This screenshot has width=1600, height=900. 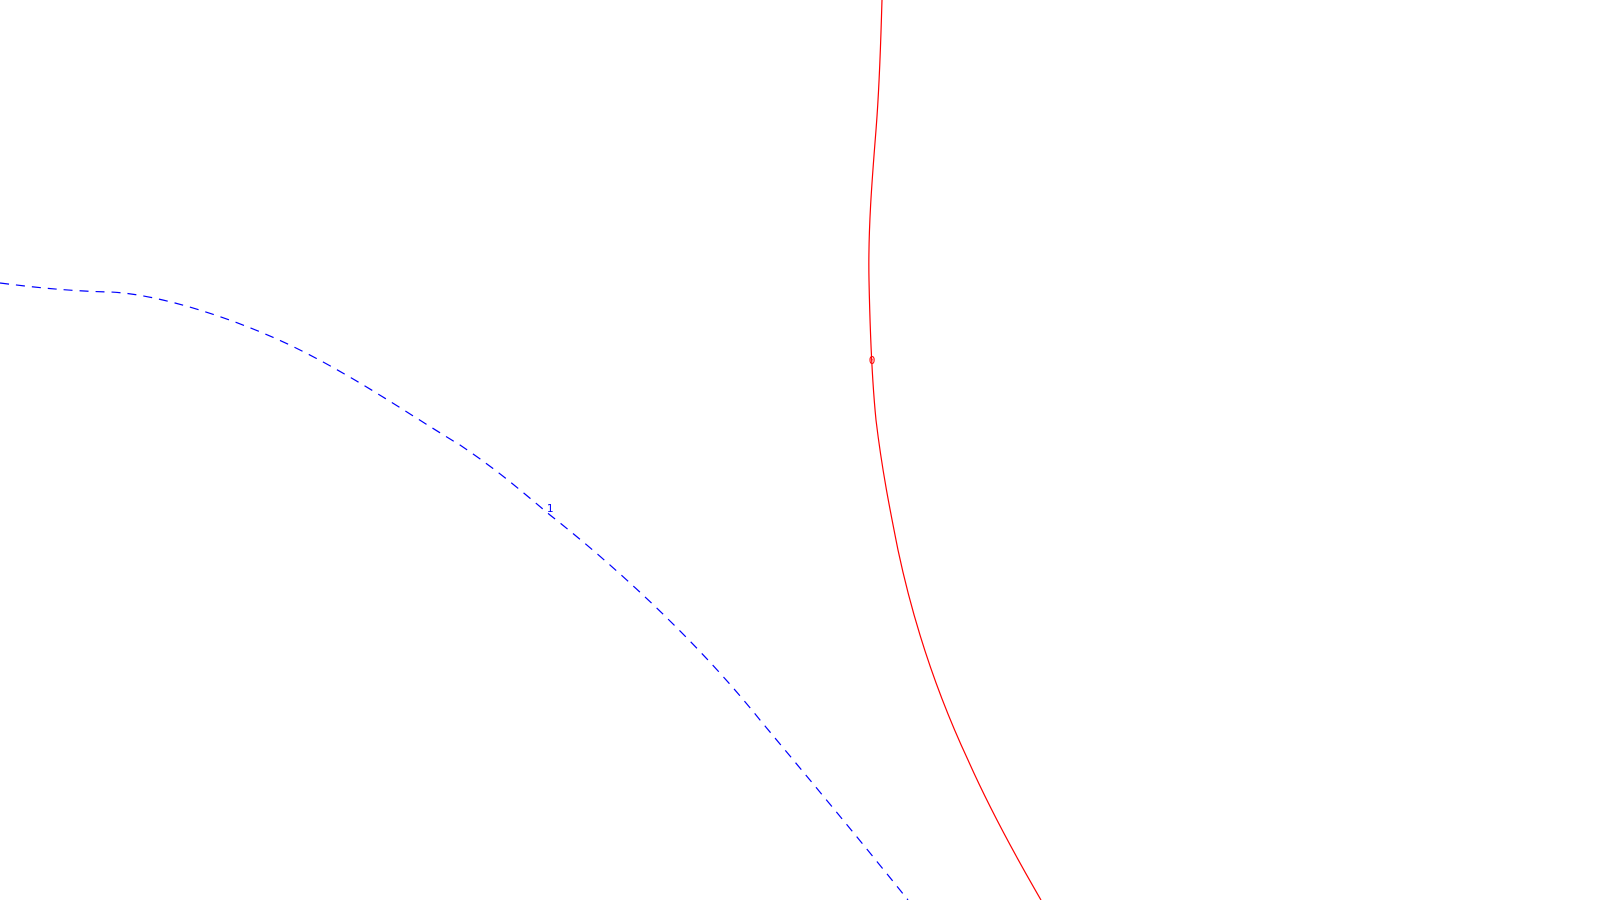 What do you see at coordinates (872, 360) in the screenshot?
I see `curve-0-label: 0` at bounding box center [872, 360].